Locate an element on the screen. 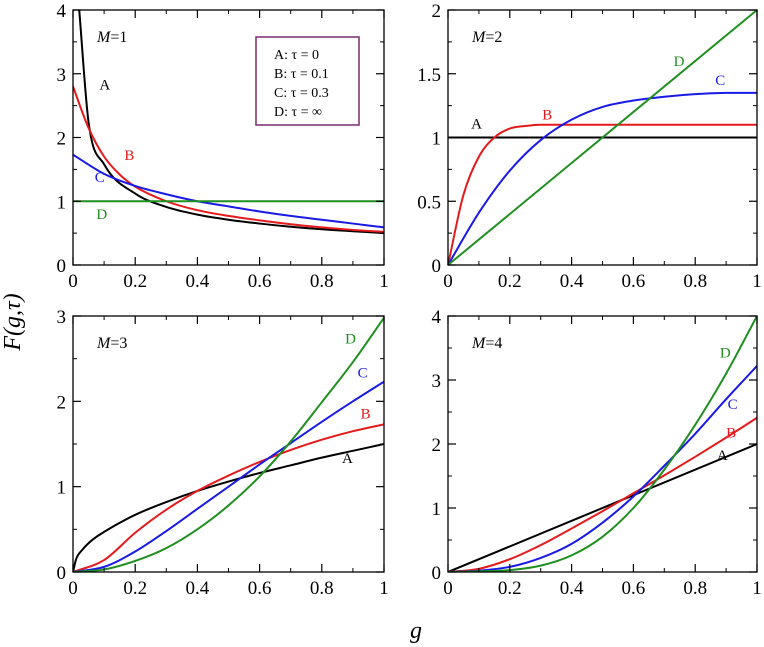  x-axis-title: g is located at coordinates (416, 631).